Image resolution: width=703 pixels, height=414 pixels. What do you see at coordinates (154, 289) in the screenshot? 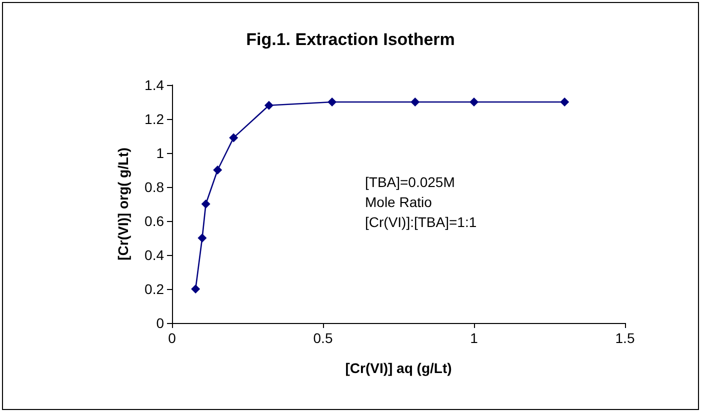
I see `y-tick-label: 0.2` at bounding box center [154, 289].